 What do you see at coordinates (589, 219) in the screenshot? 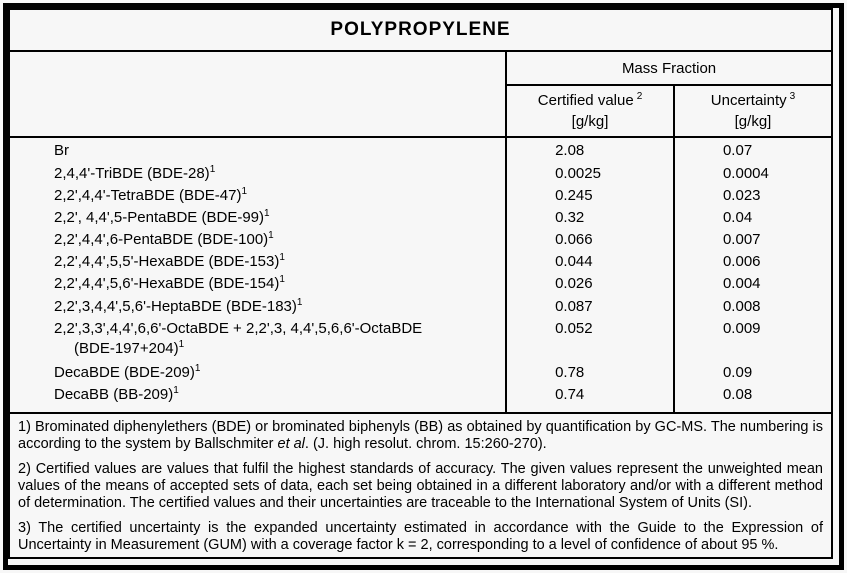
I see `certified-value-cell: 0.32` at bounding box center [589, 219].